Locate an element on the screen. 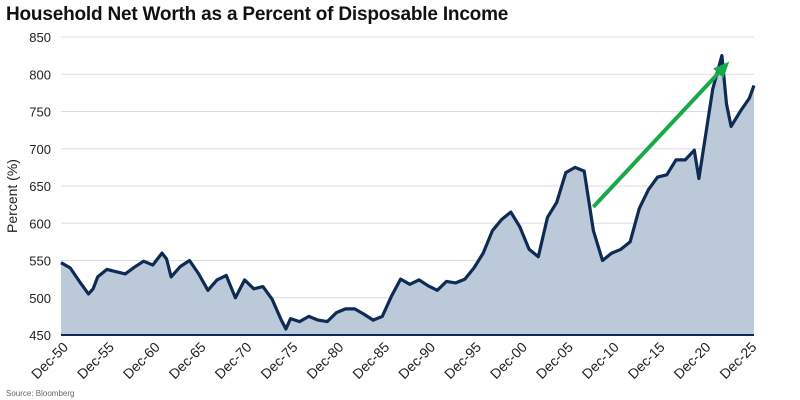  x-tick-label: Dec-20 is located at coordinates (691, 360).